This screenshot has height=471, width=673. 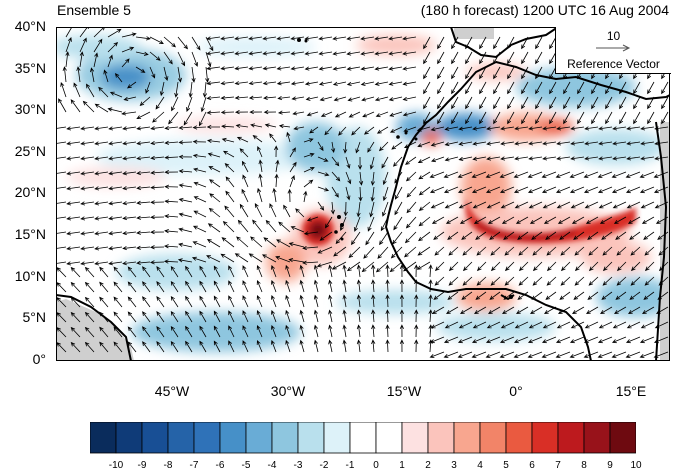 I want to click on colorbar-label: 9, so click(x=610, y=465).